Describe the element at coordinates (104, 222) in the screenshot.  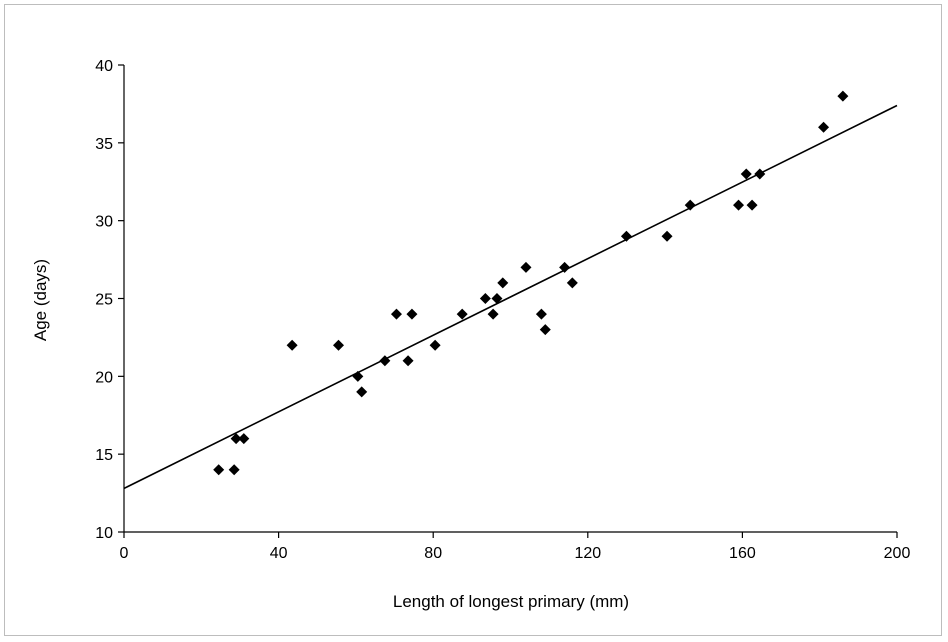
I see `y-tick-label: 30` at that location.